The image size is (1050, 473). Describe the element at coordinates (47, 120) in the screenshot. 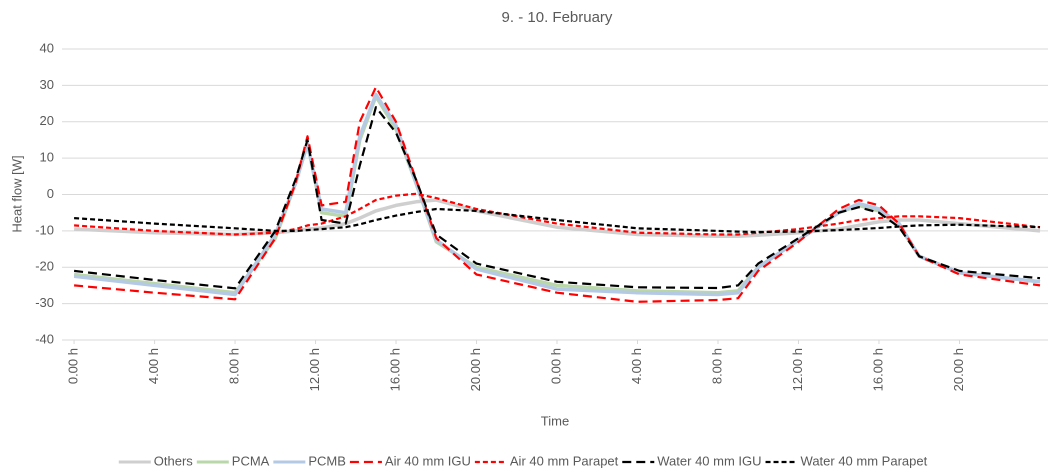

I see `y-tick-label: 20` at that location.